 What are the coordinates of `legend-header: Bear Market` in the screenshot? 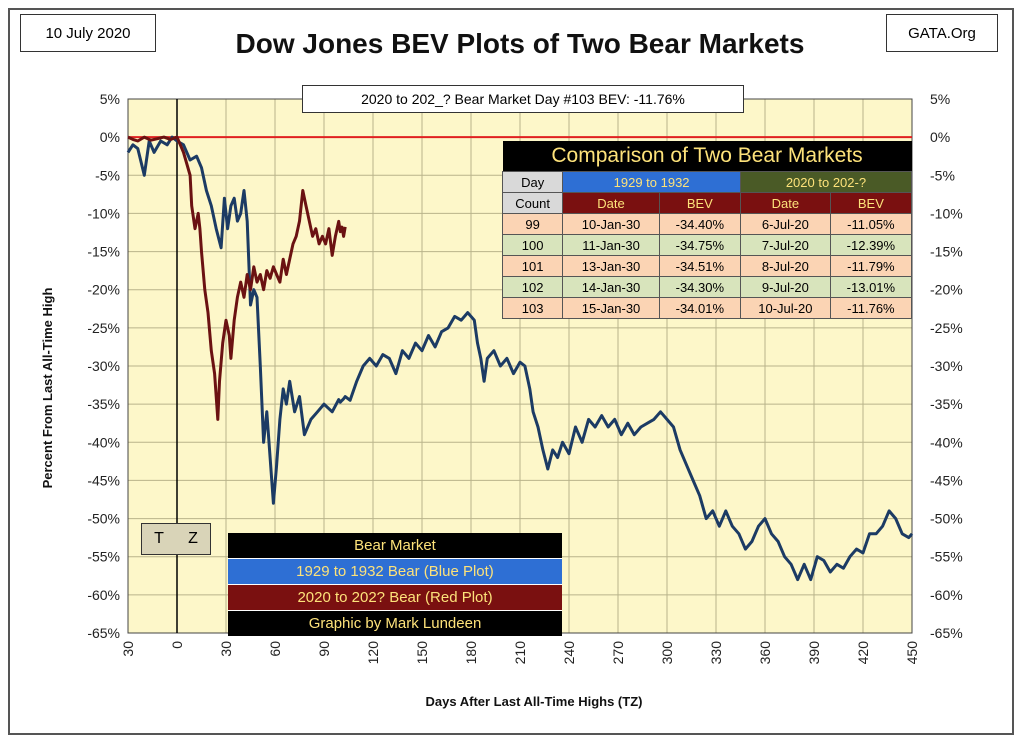 It's located at (395, 546).